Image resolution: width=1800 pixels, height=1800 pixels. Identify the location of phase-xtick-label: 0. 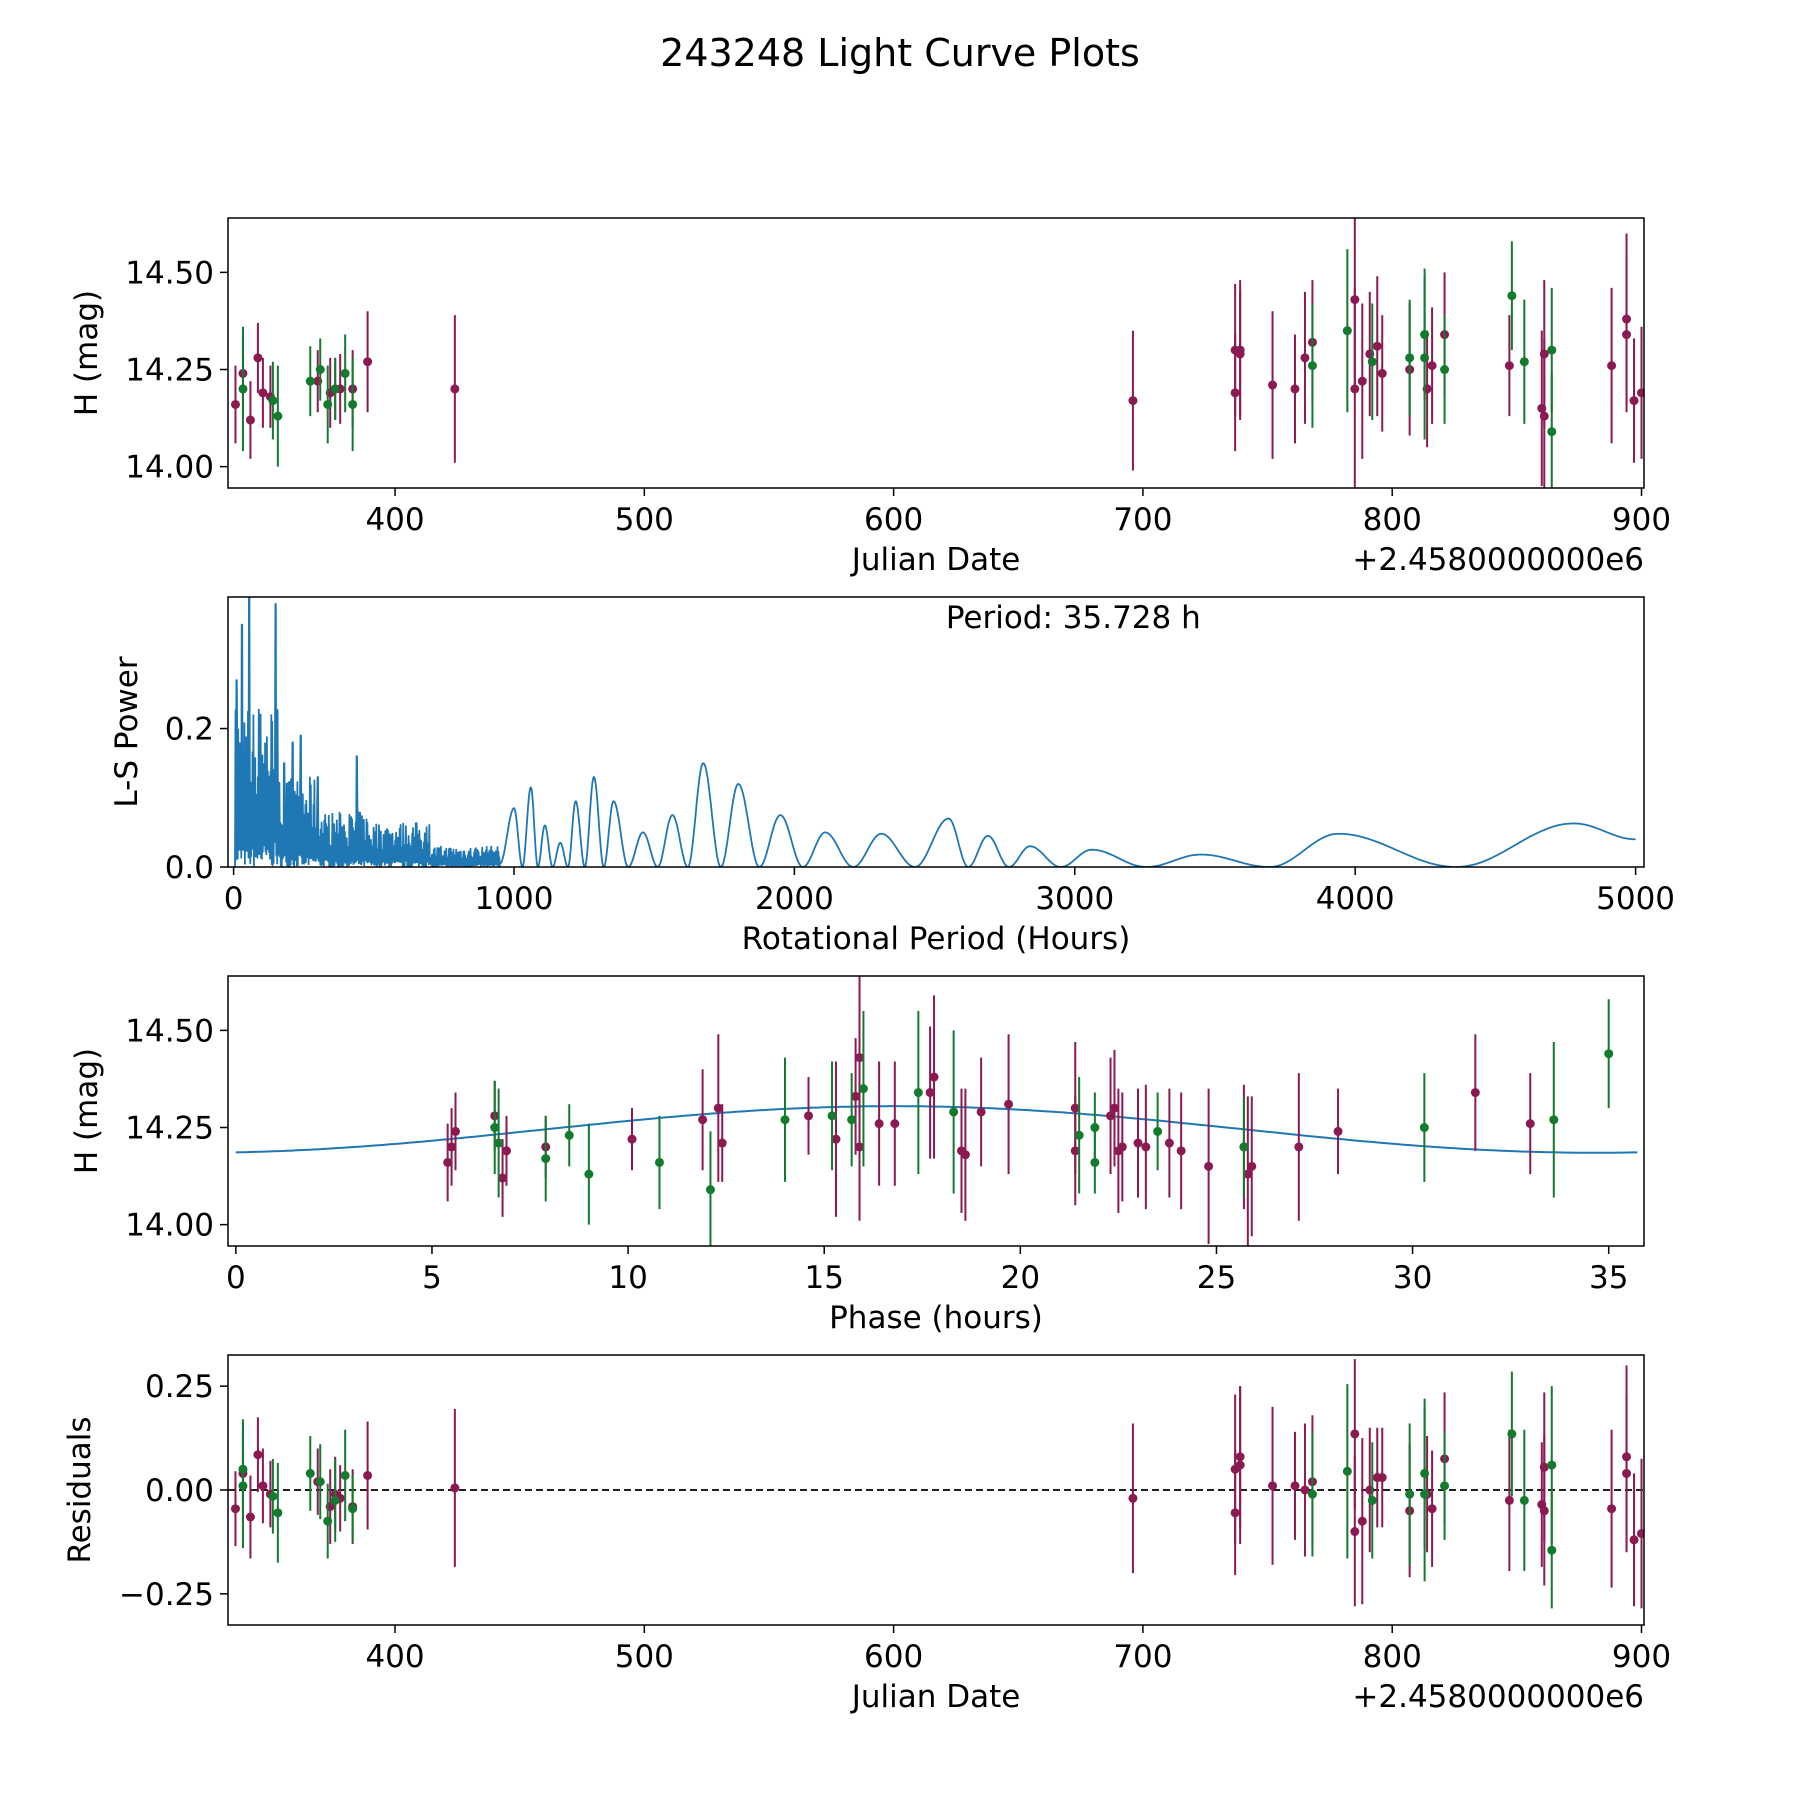
(236, 1278).